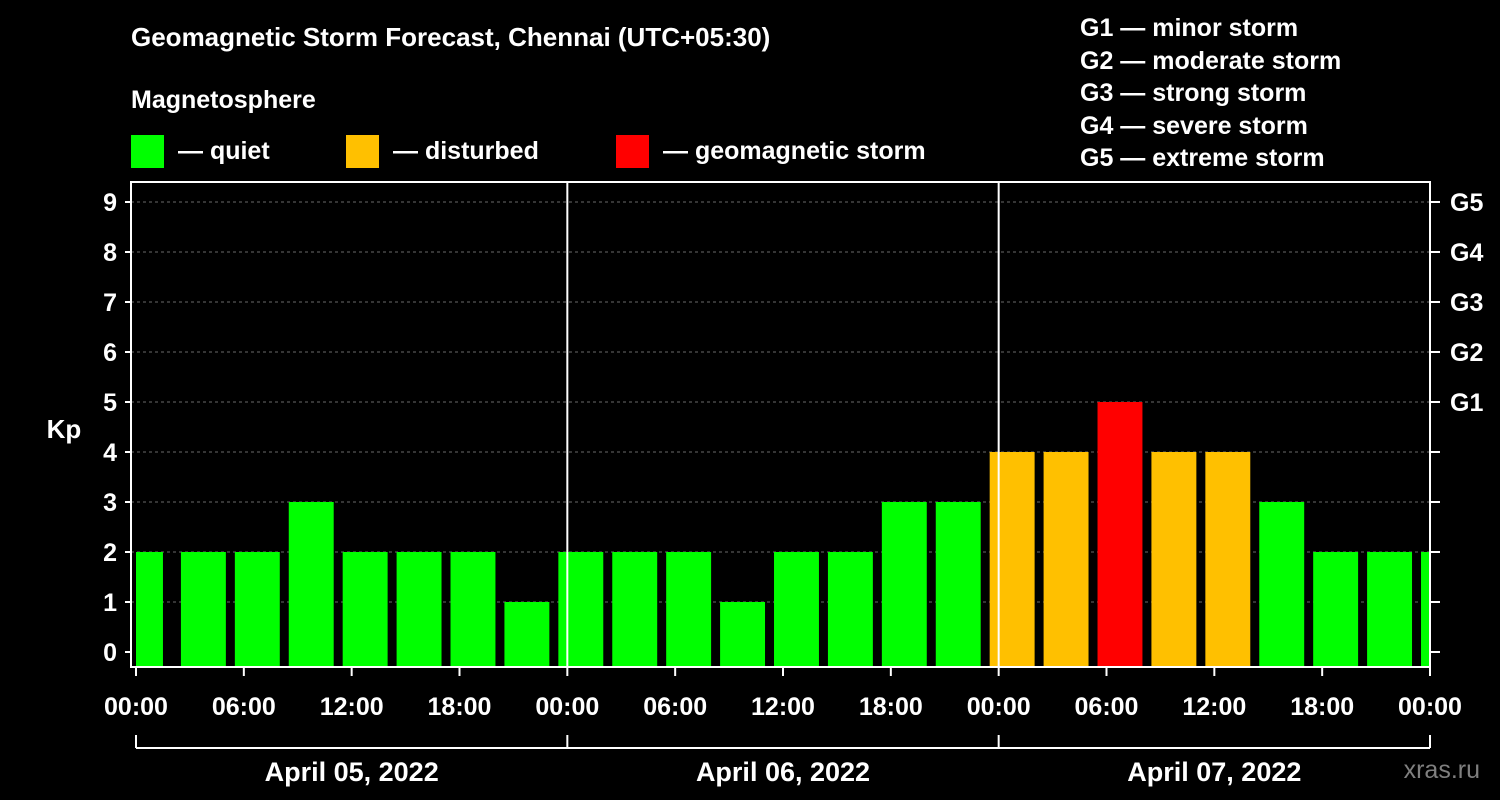 Image resolution: width=1500 pixels, height=800 pixels. Describe the element at coordinates (110, 603) in the screenshot. I see `y-tick-label-1: 1` at that location.